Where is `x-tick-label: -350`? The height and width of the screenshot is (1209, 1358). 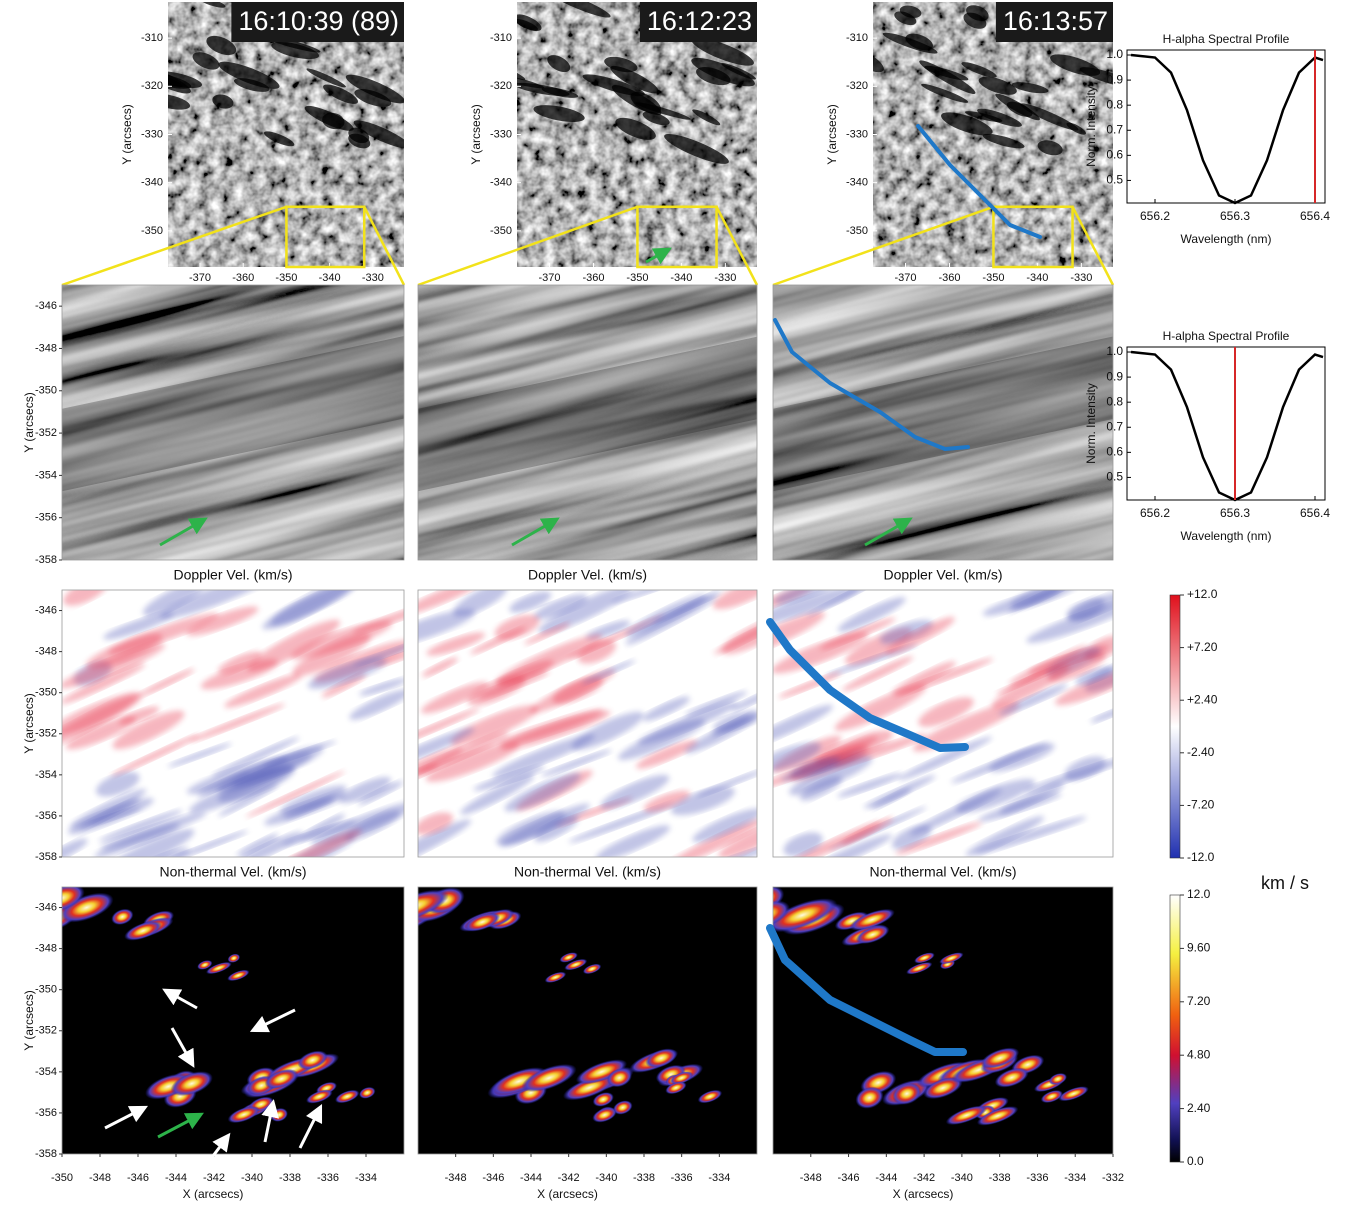 x-tick-label: -350 is located at coordinates (286, 278).